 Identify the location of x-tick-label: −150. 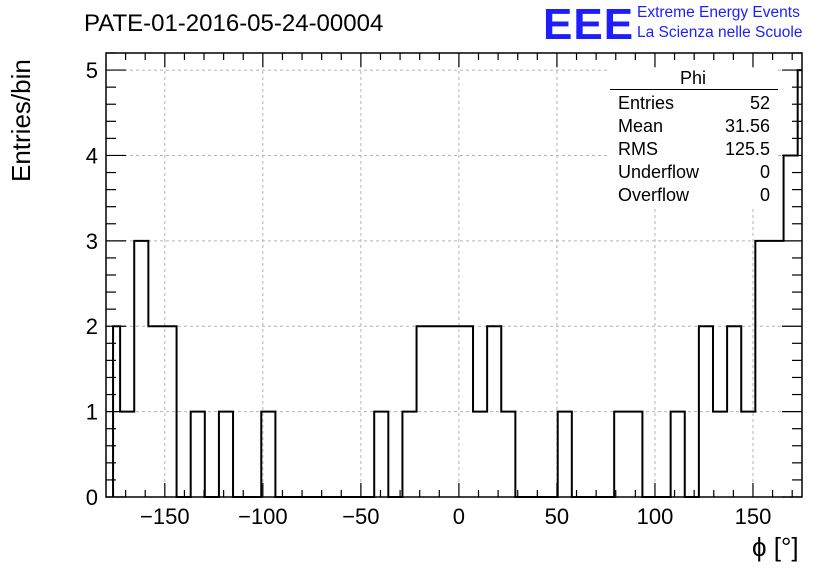
(165, 516).